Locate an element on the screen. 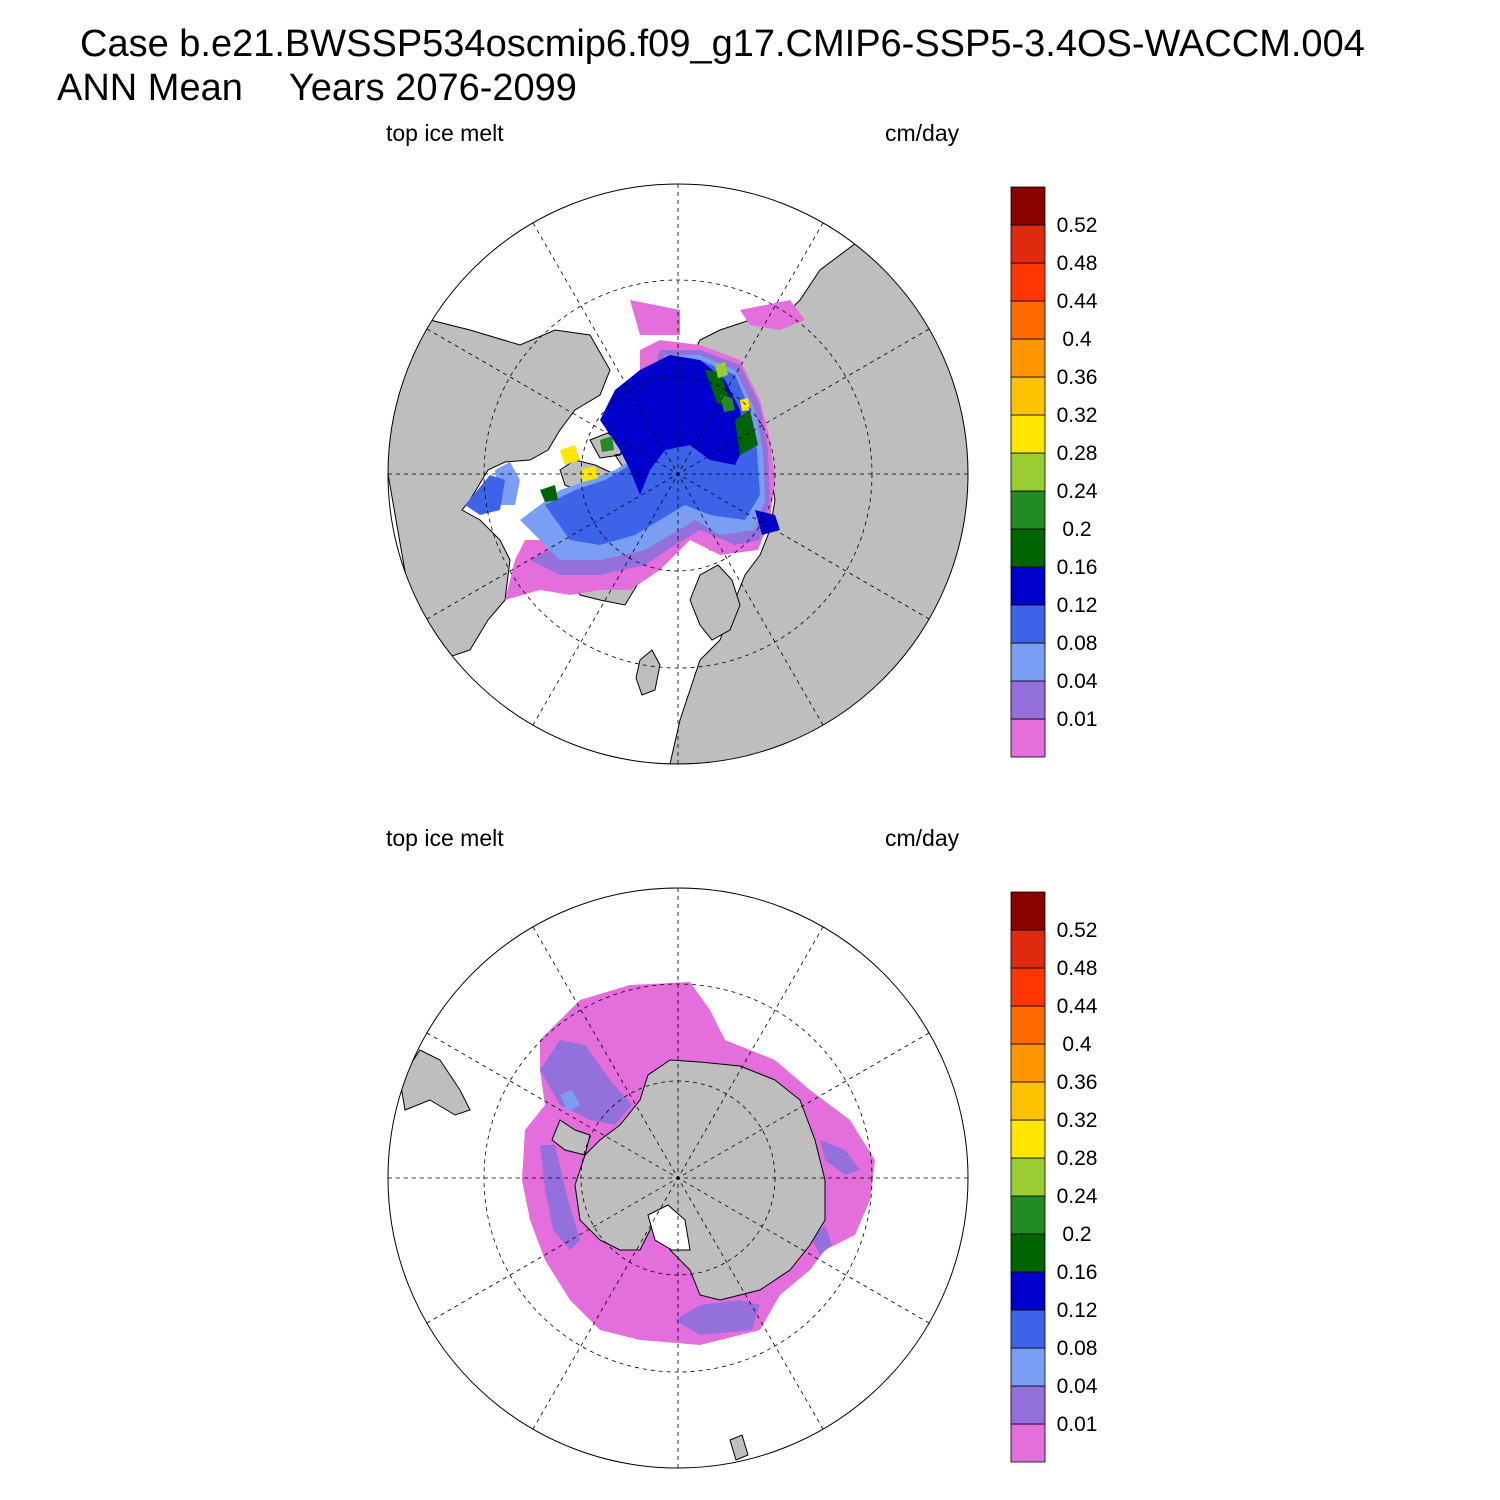  north-colorbar-tick-label: 0.4 is located at coordinates (1077, 339).